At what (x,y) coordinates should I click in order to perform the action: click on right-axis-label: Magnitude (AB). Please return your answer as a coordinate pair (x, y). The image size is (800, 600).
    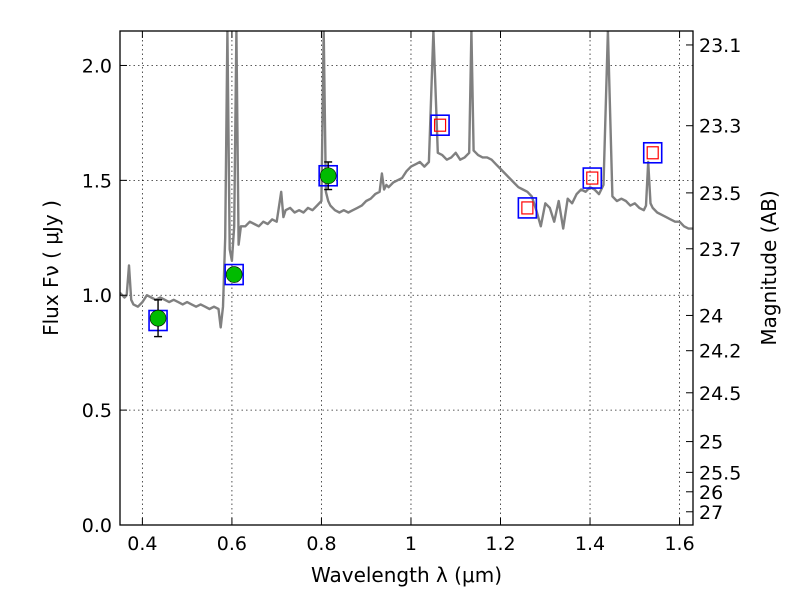
    Looking at the image, I should click on (769, 267).